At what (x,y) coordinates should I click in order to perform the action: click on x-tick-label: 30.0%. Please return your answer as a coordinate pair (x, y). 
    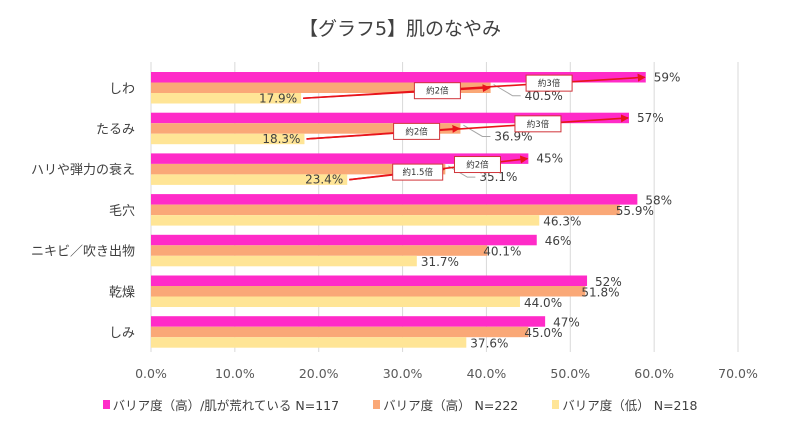
    Looking at the image, I should click on (403, 373).